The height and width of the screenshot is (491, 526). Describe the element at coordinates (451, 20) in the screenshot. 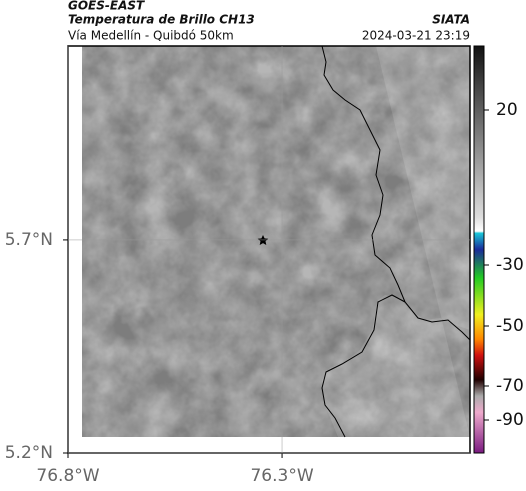

I see `source: SIATA` at that location.